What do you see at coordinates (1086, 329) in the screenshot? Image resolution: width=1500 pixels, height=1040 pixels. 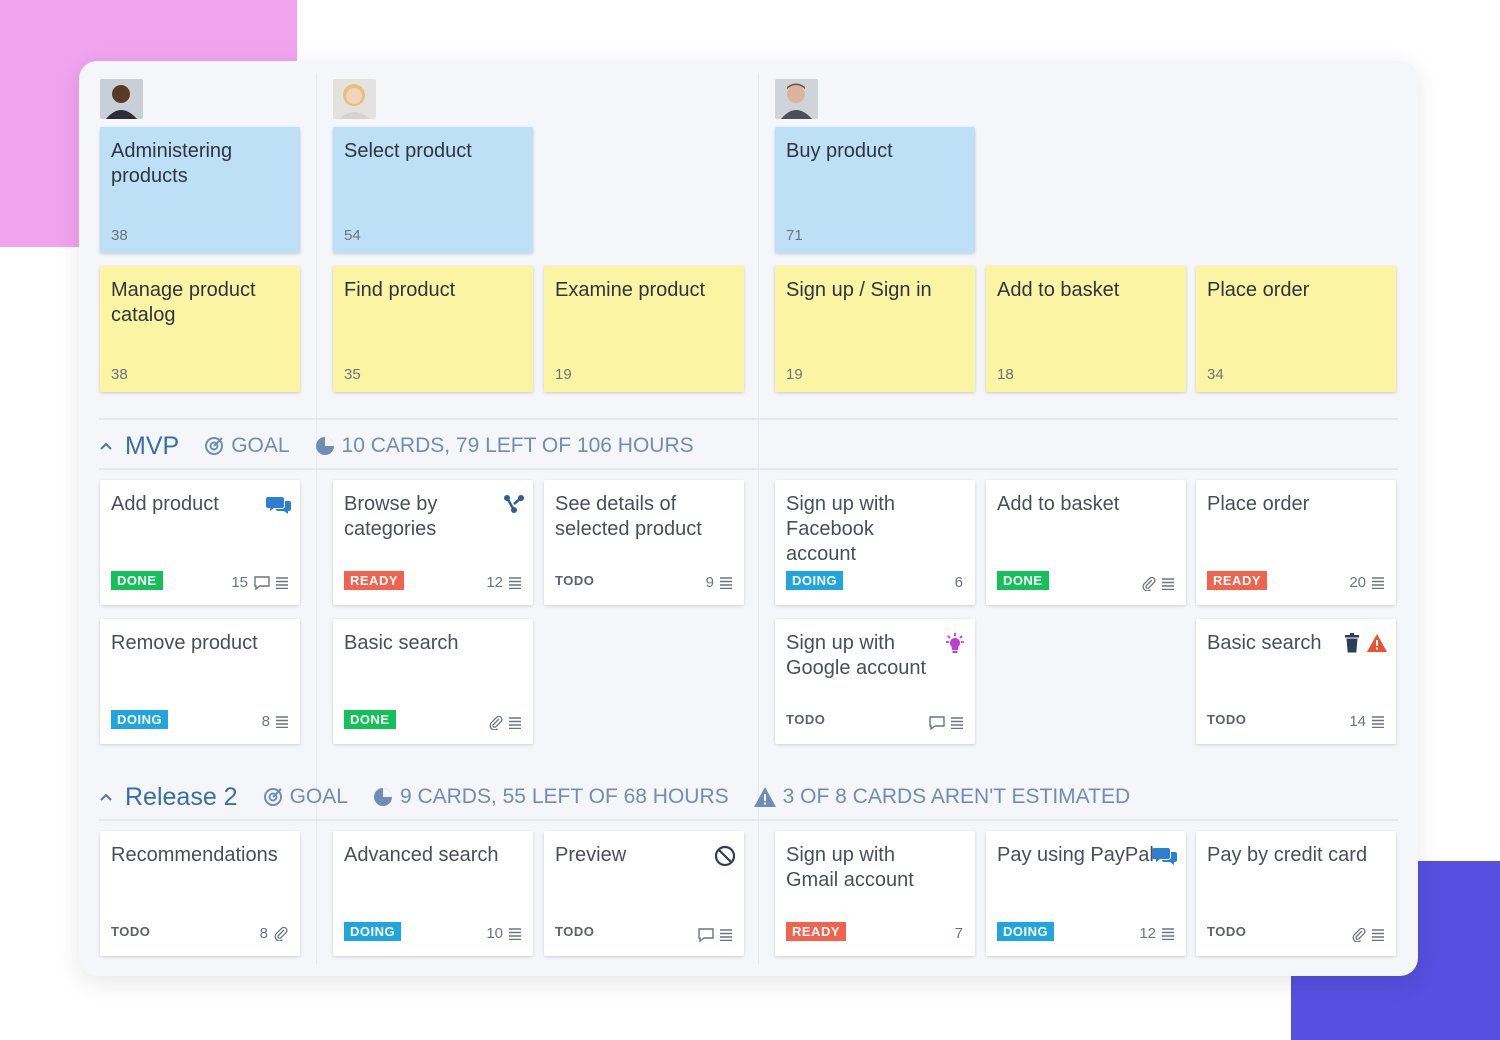 I see `step-card: Add to basket 18` at bounding box center [1086, 329].